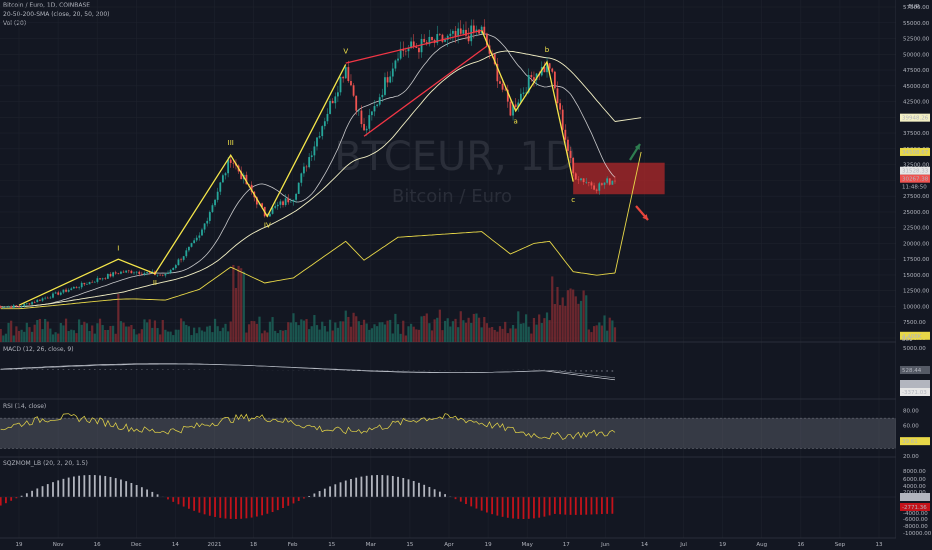 Image resolution: width=932 pixels, height=550 pixels. I want to click on time-tick: 14, so click(644, 545).